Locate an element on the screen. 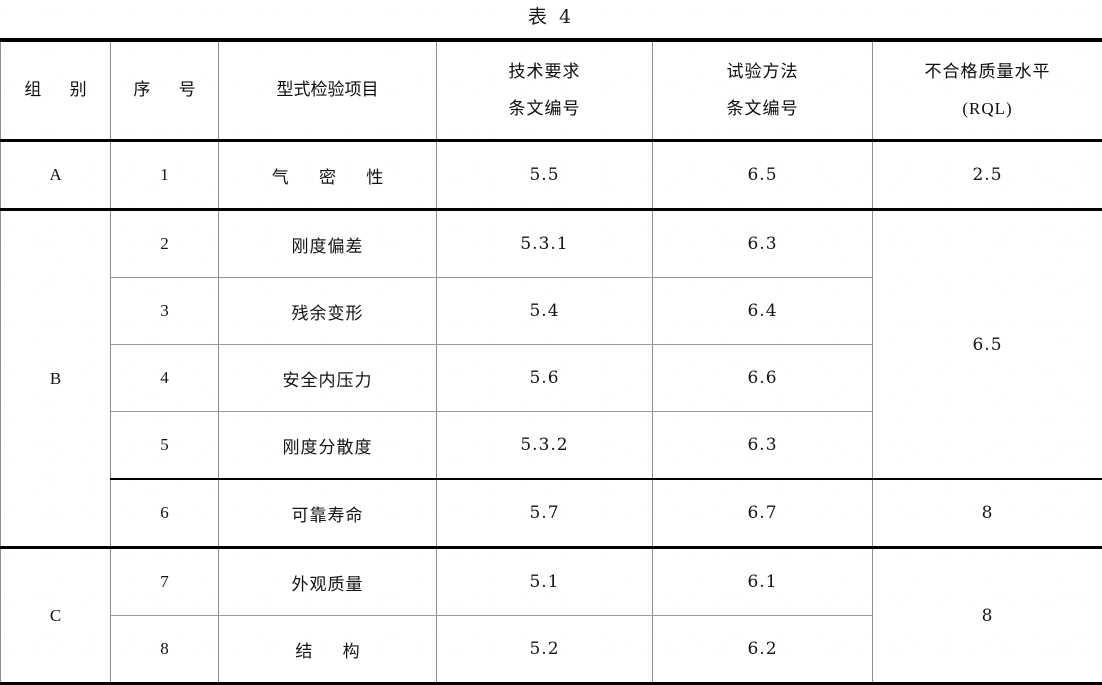 The width and height of the screenshot is (1102, 685). group-cell-c: C is located at coordinates (56, 616).